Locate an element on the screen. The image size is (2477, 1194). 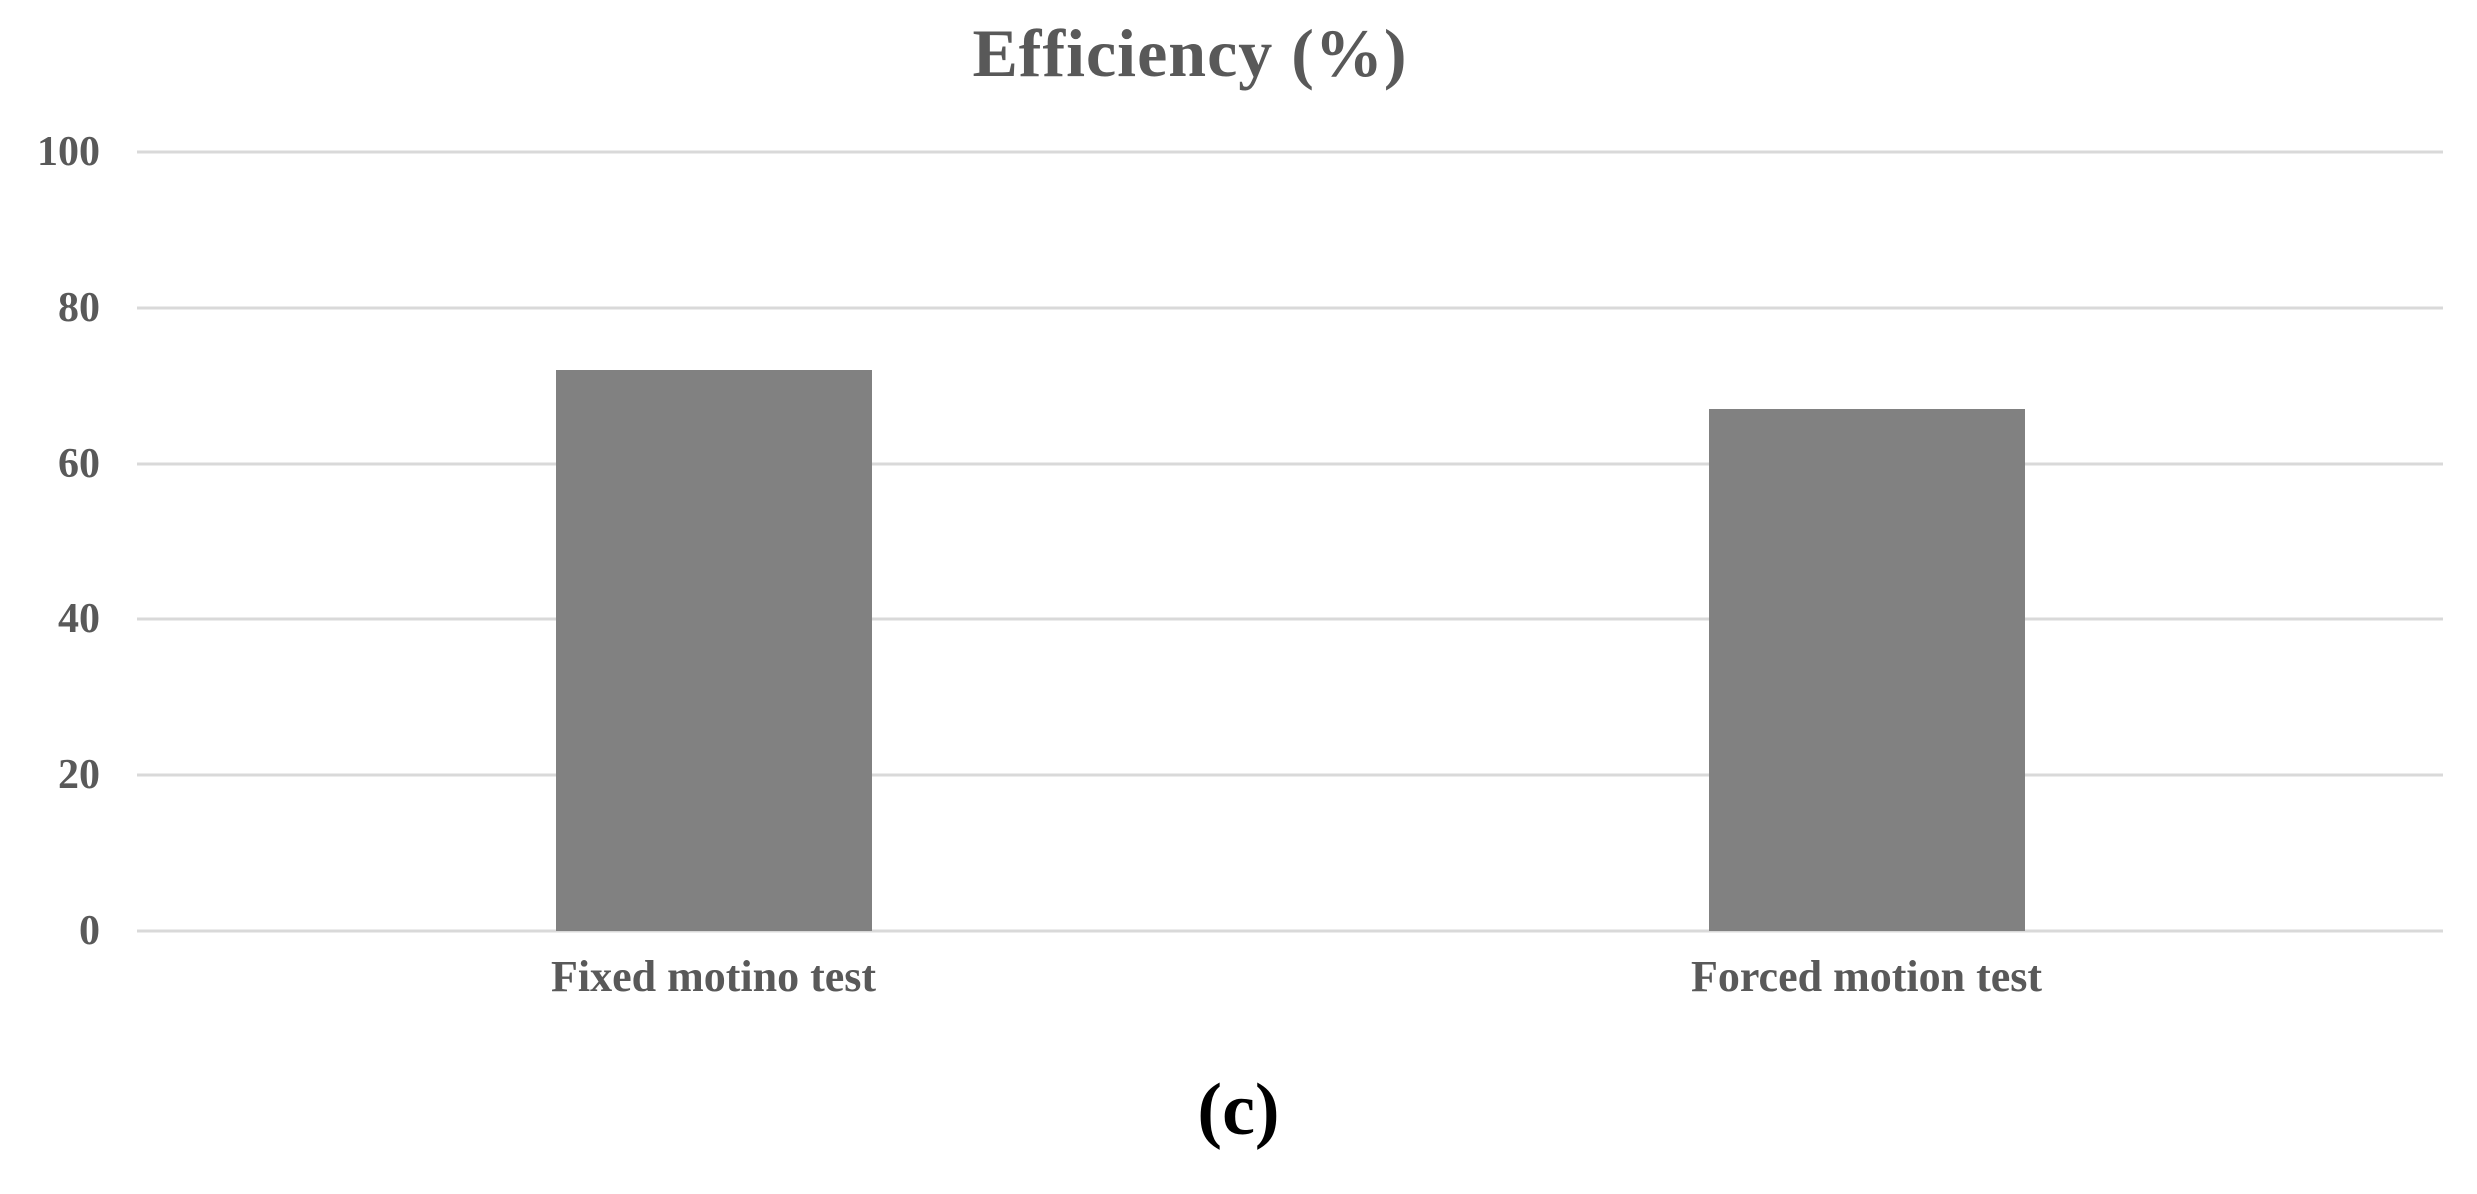
y-tick-label: 20 is located at coordinates (79, 775).